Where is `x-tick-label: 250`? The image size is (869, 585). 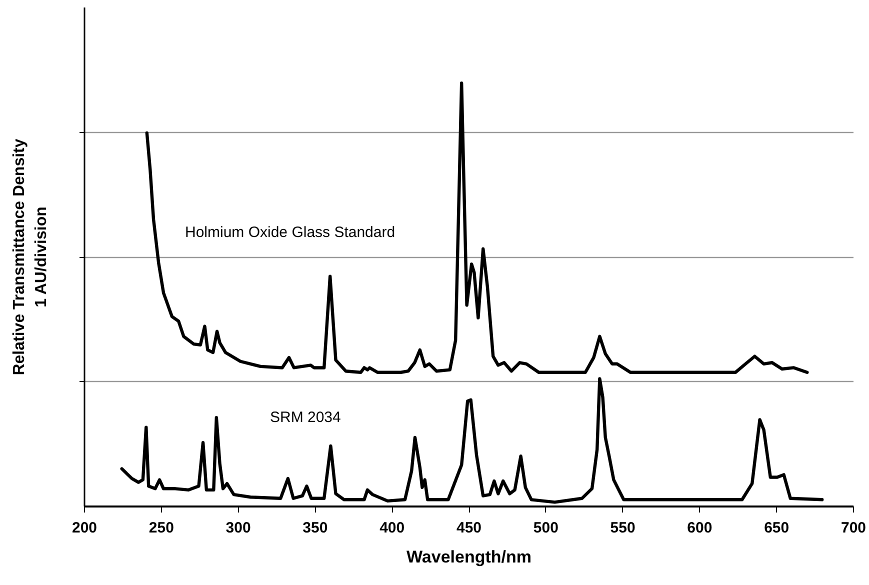
x-tick-label: 250 is located at coordinates (161, 528).